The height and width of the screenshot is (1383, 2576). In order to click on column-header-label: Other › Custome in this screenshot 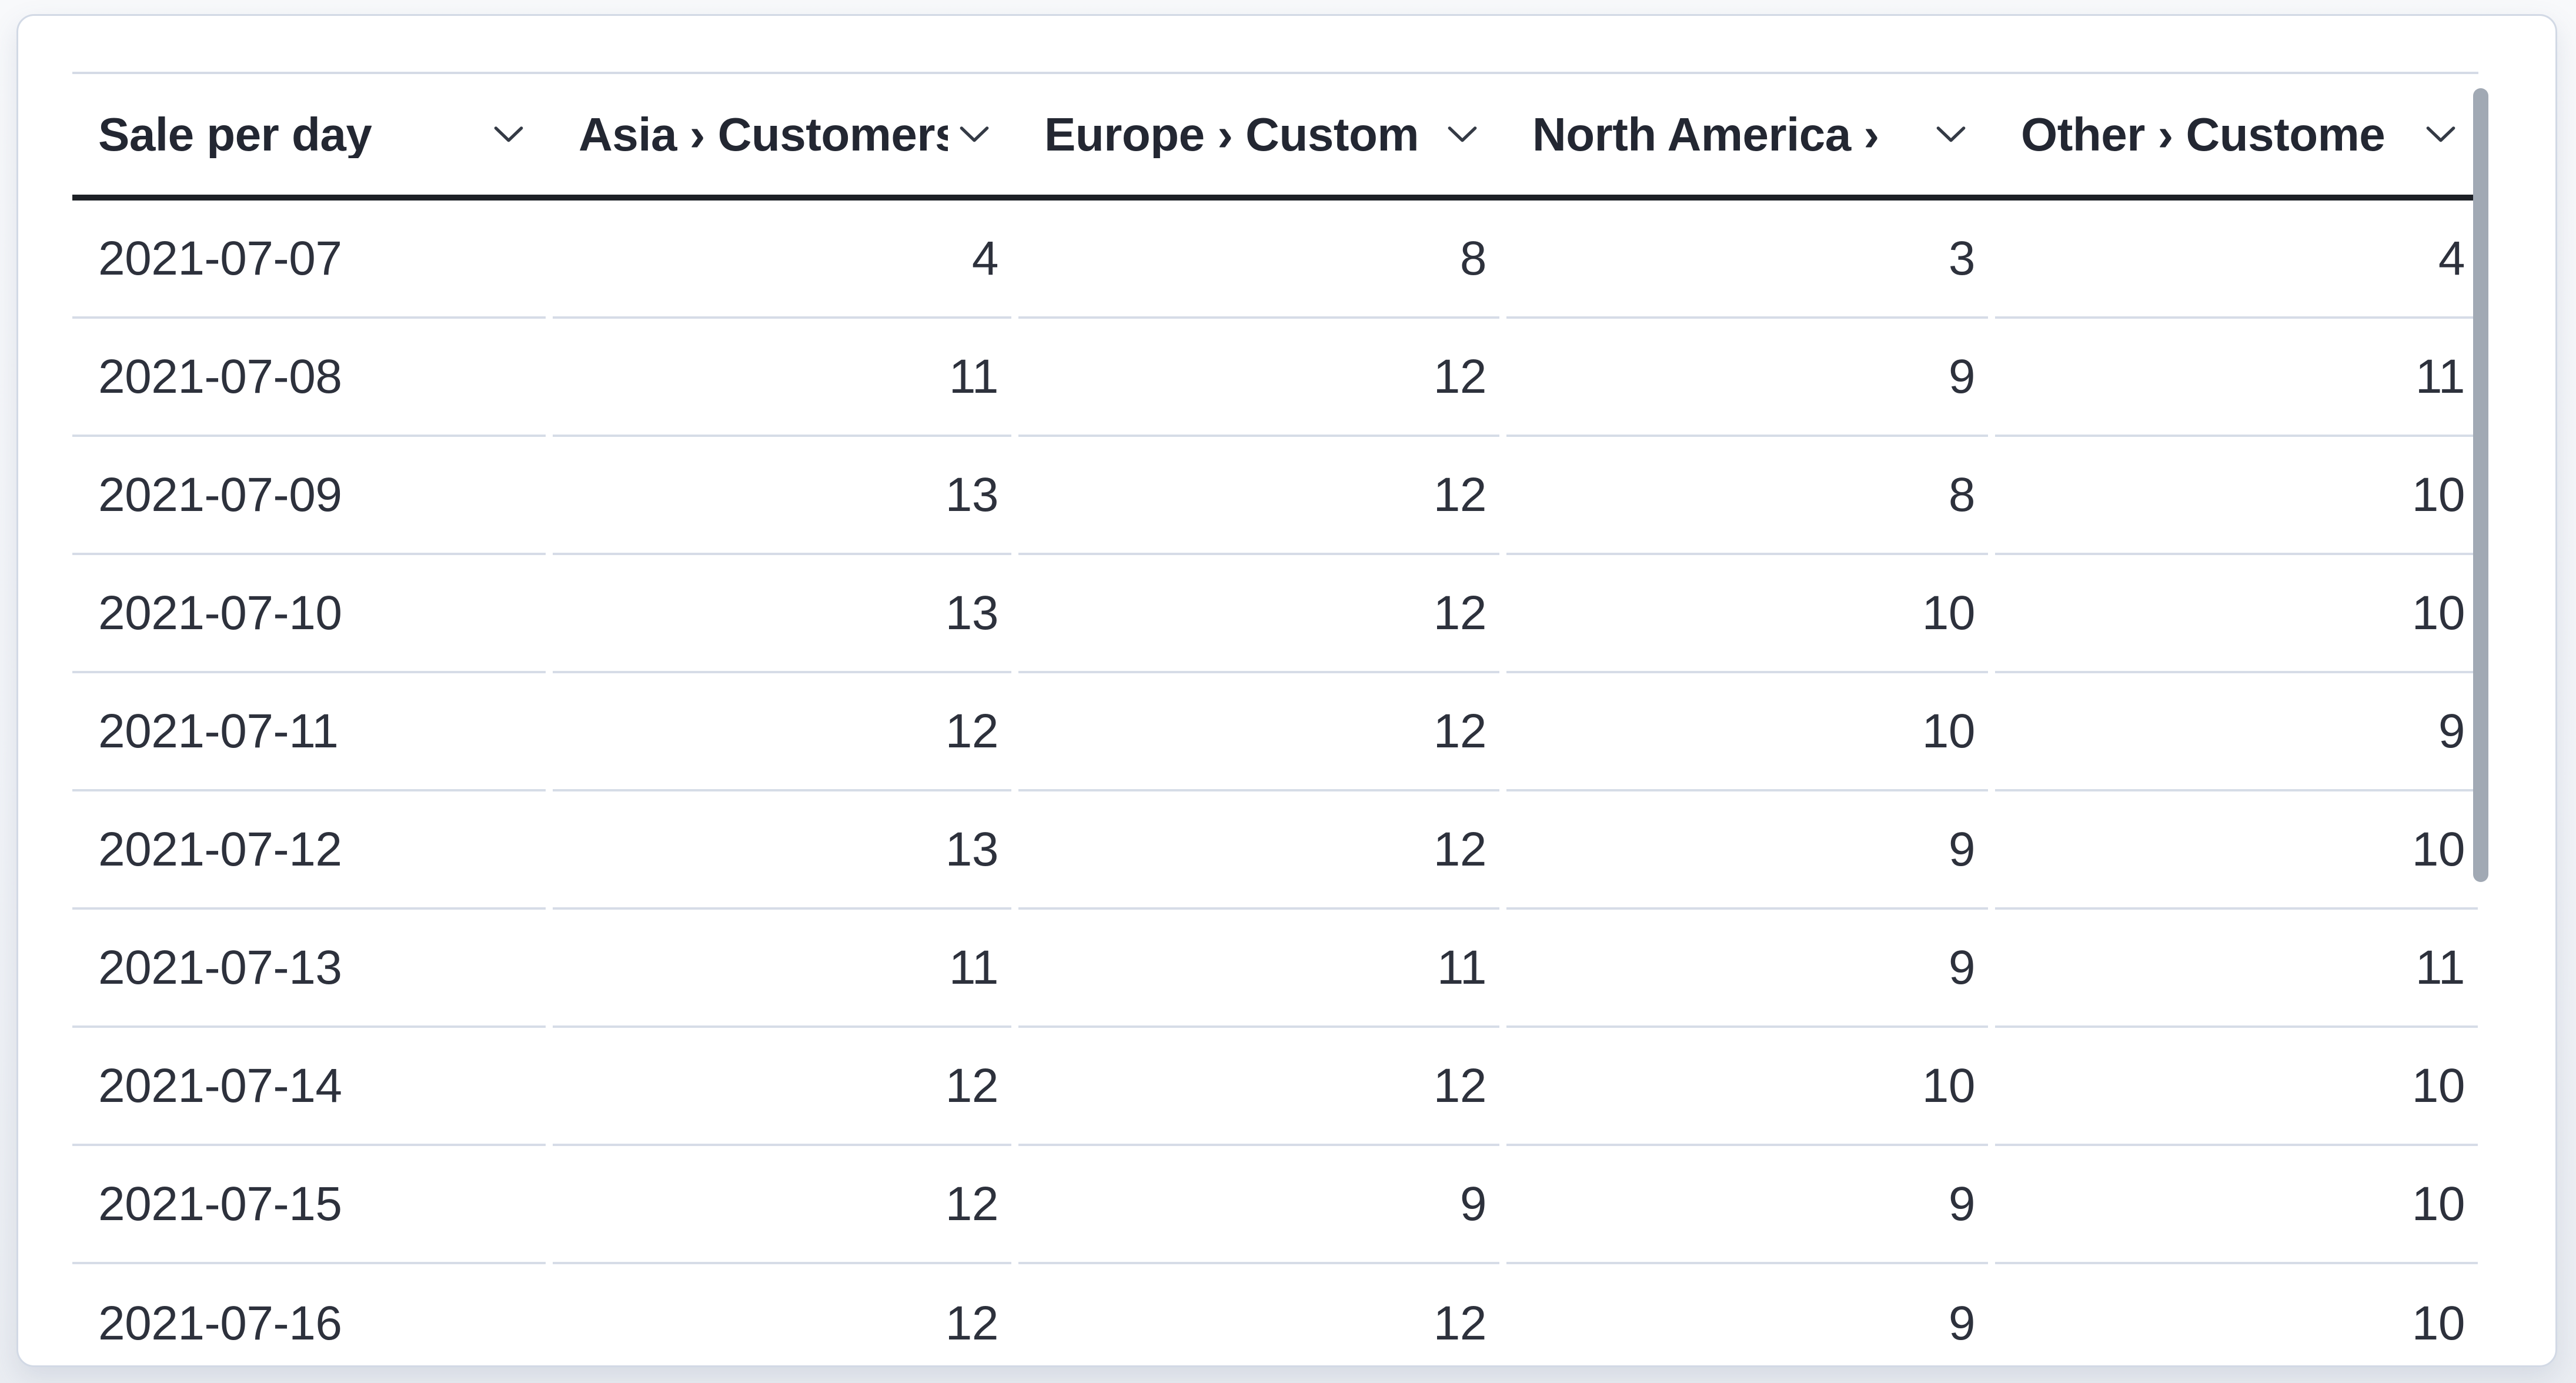, I will do `click(2203, 134)`.